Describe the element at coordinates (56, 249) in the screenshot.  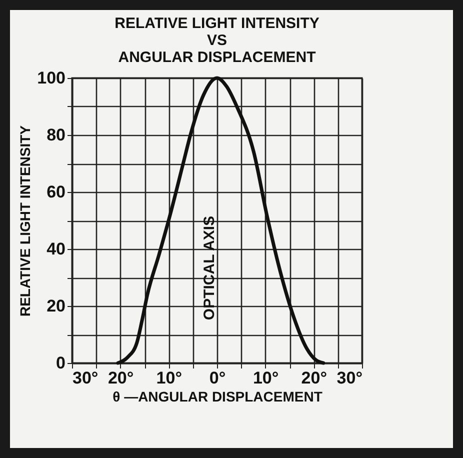
I see `y-tick-label: 40` at that location.